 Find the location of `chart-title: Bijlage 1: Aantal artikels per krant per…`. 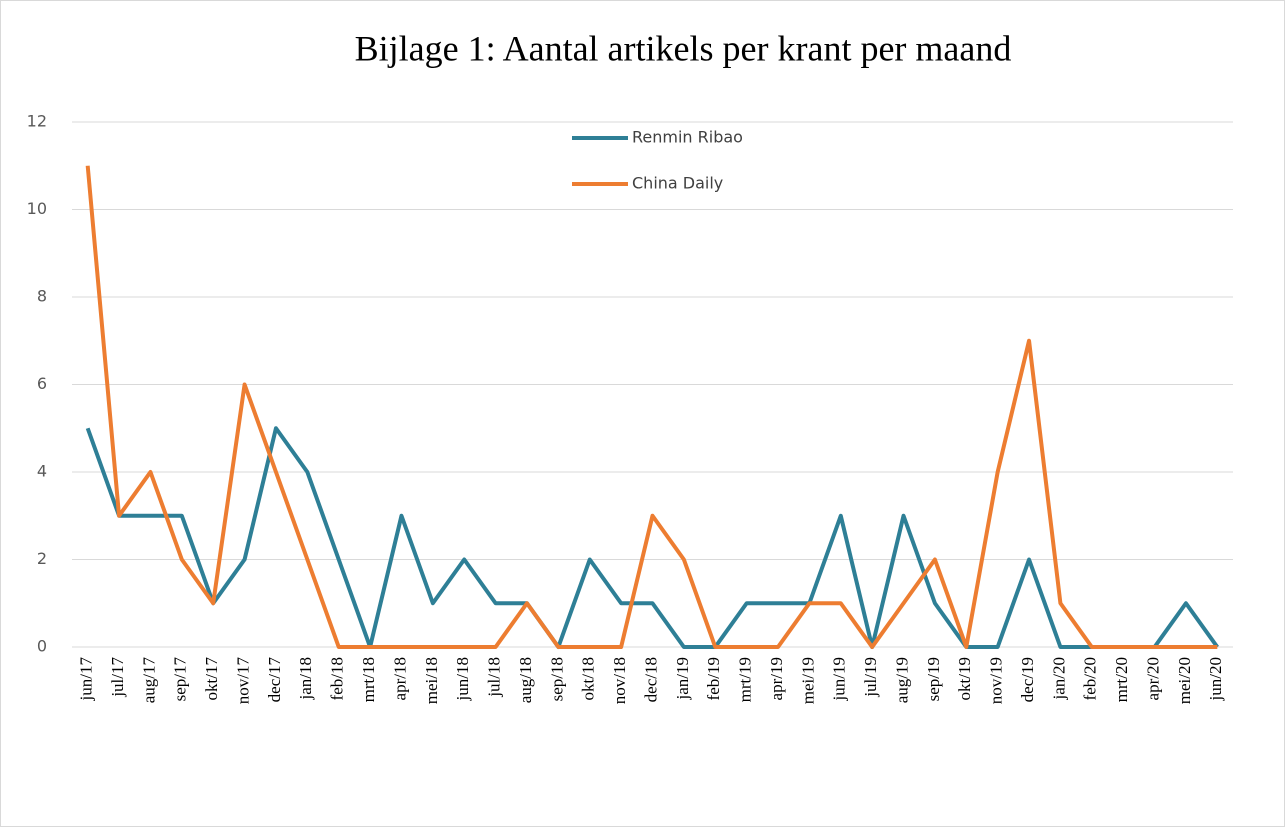

chart-title: Bijlage 1: Aantal artikels per krant per… is located at coordinates (683, 48).